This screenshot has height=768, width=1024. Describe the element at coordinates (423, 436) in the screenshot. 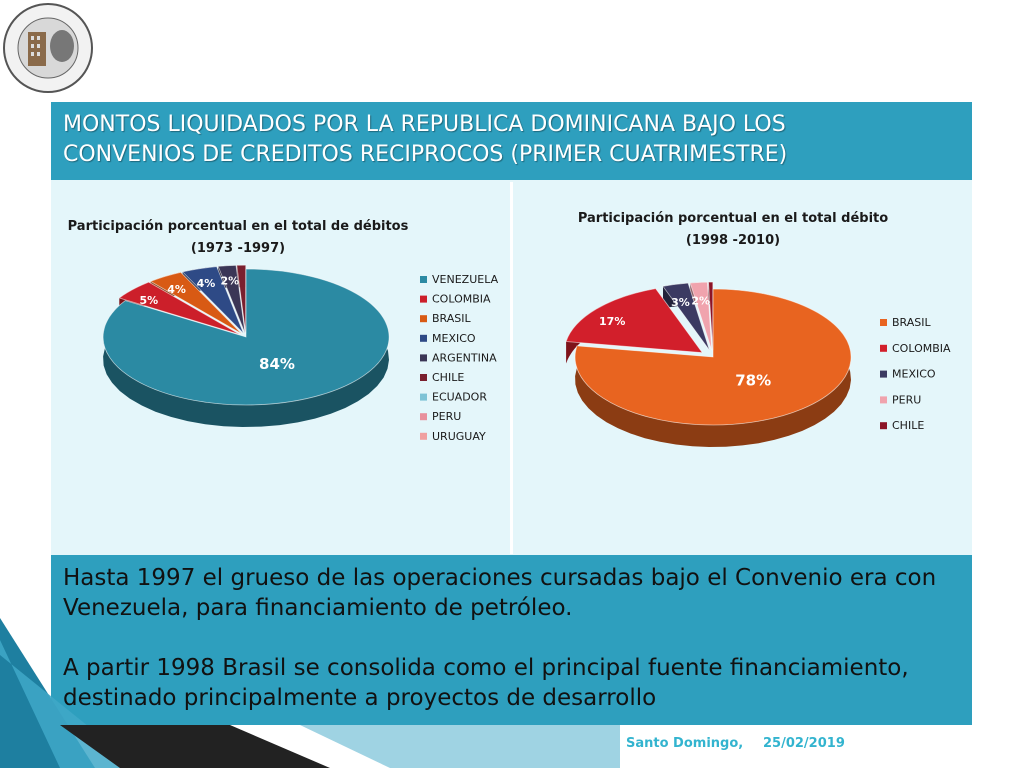

I see `legend-swatch-uruguay` at that location.